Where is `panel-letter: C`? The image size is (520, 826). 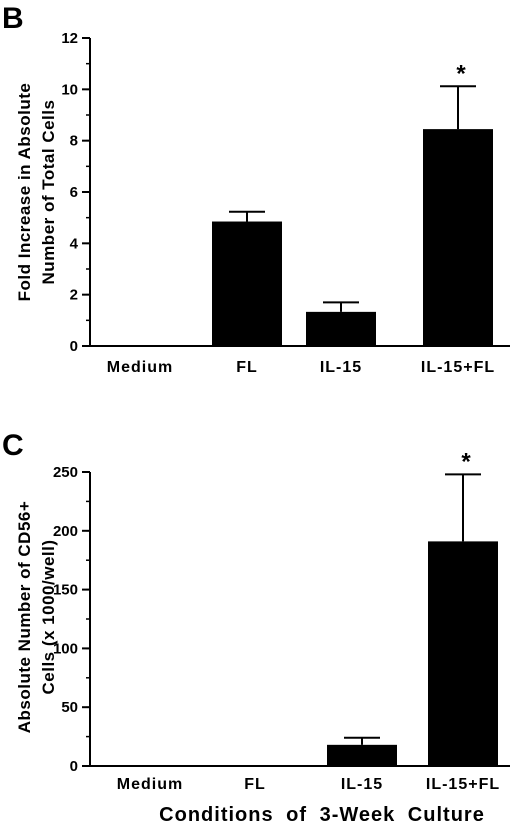 panel-letter: C is located at coordinates (13, 445).